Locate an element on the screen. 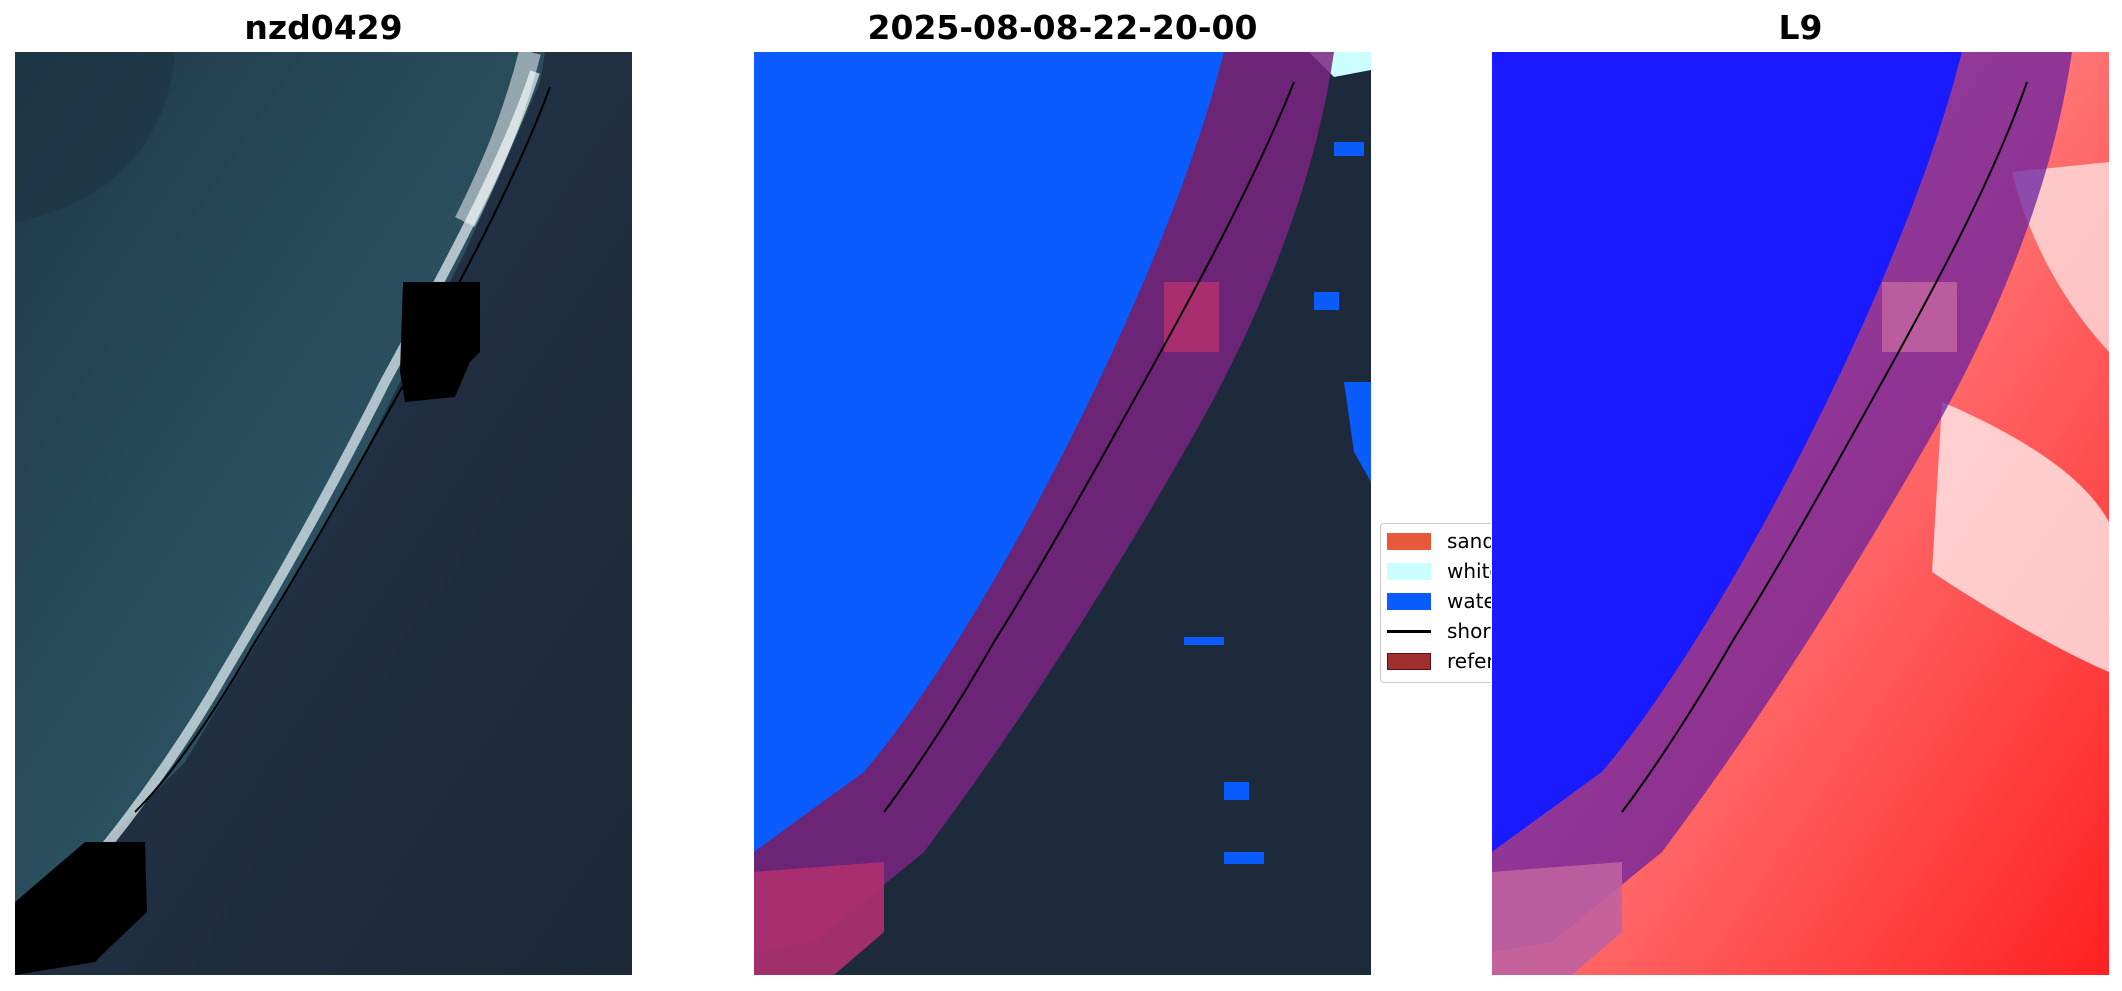 This screenshot has height=991, width=2122. legend-item-shoreline: shoreline is located at coordinates (1439, 631).